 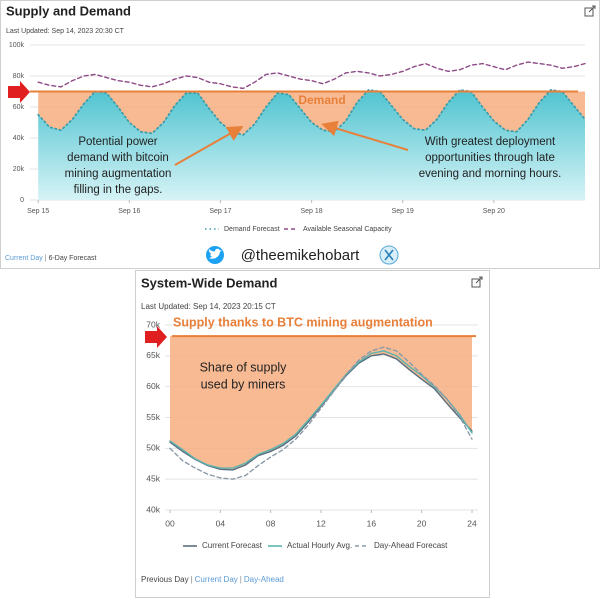 I want to click on annotation: evening and morning hours., so click(x=490, y=174).